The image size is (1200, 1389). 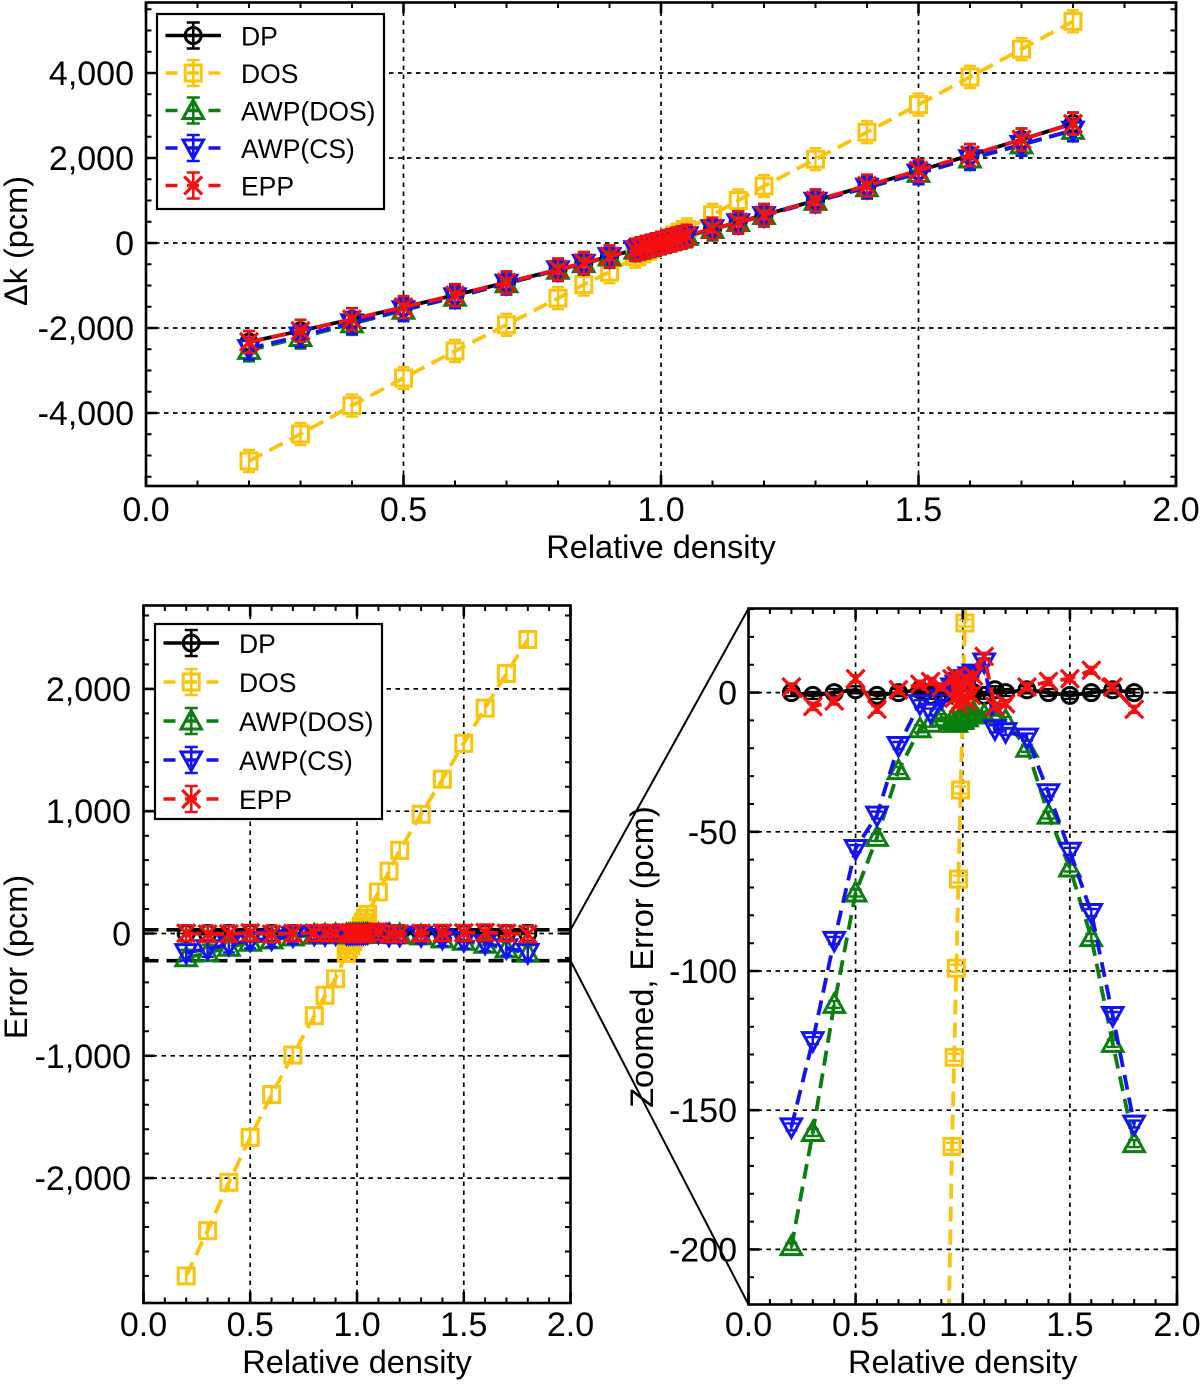 What do you see at coordinates (712, 833) in the screenshot?
I see `svg-text: -50` at bounding box center [712, 833].